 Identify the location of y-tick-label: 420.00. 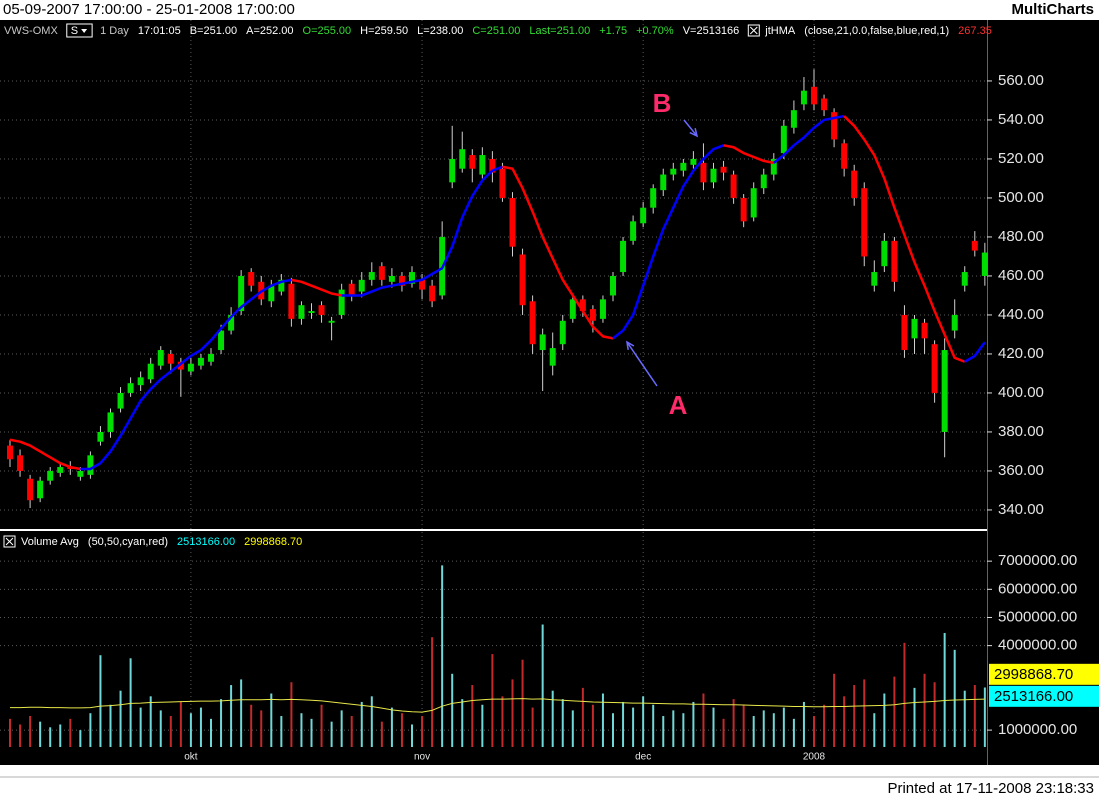
(1021, 353).